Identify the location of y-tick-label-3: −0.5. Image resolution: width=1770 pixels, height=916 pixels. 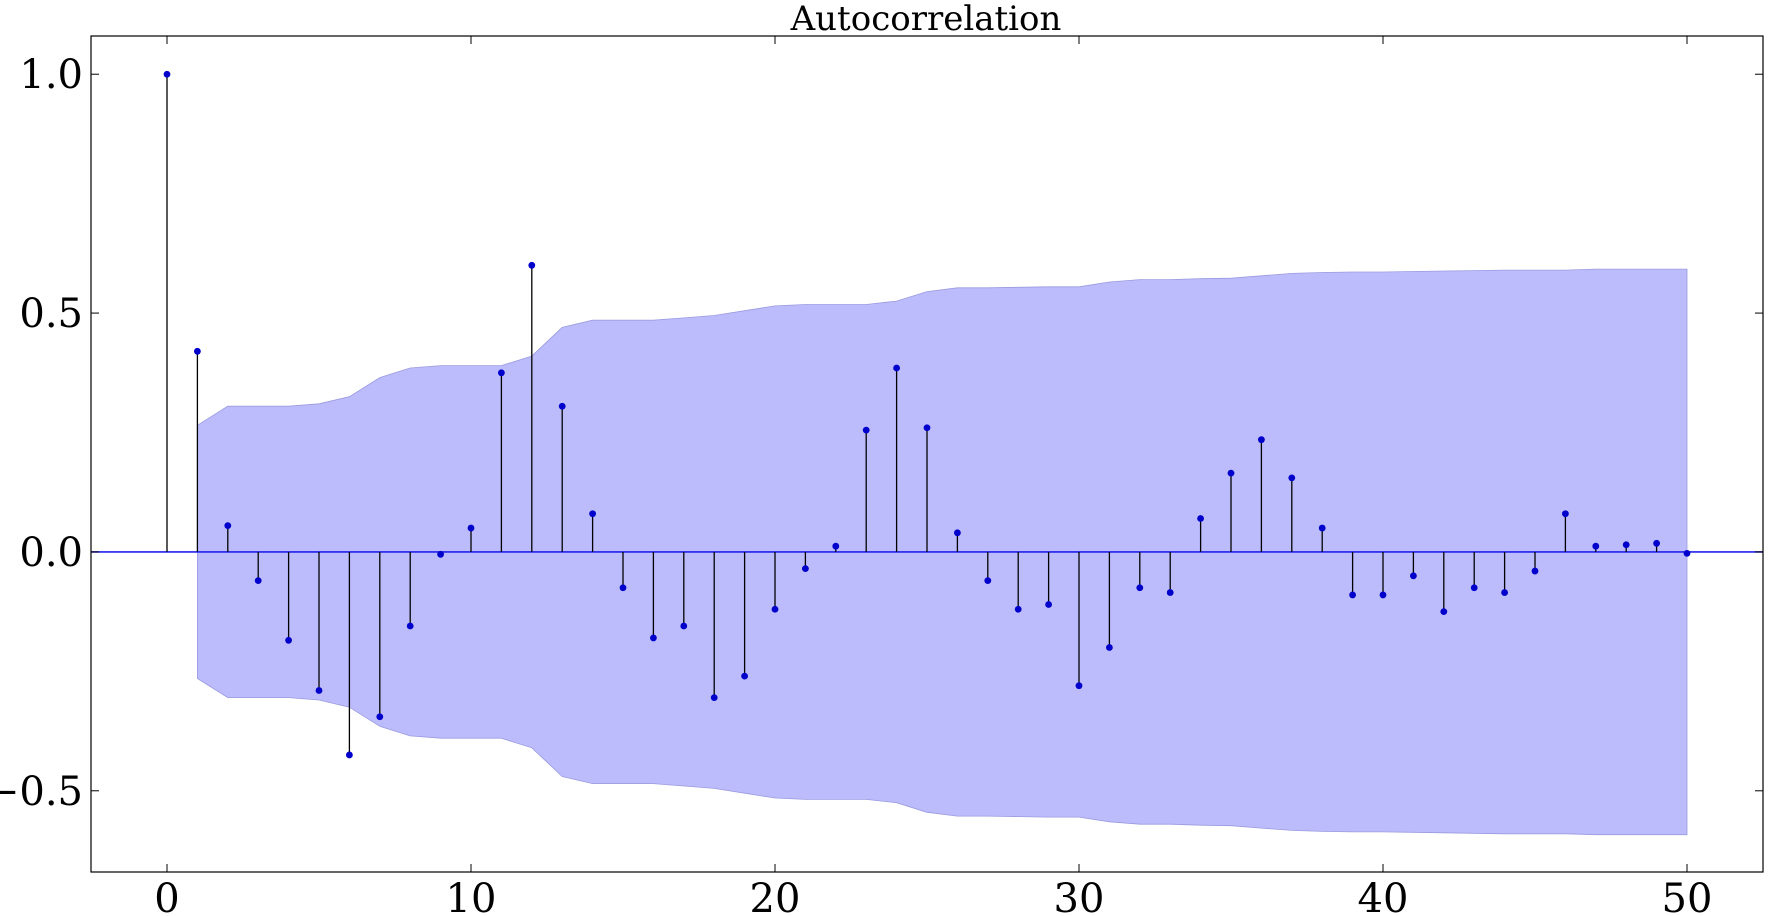
(41, 792).